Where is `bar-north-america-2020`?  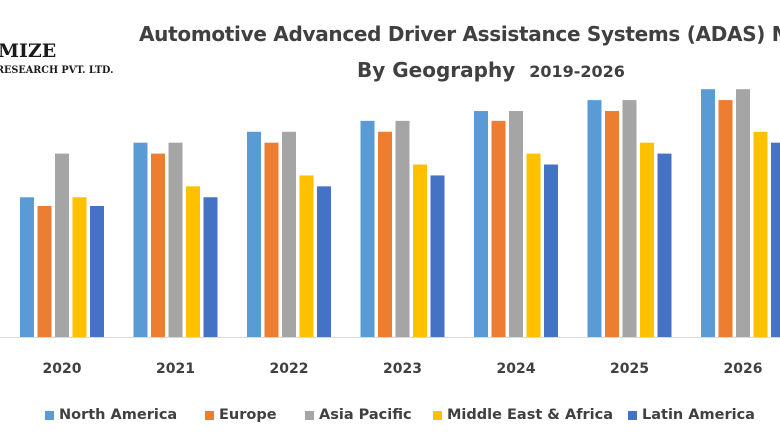 bar-north-america-2020 is located at coordinates (27, 267).